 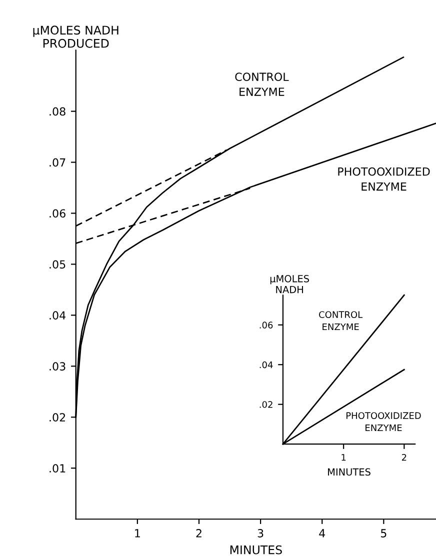 What do you see at coordinates (290, 284) in the screenshot?
I see `y-axis-title: µMOLES NADH` at bounding box center [290, 284].